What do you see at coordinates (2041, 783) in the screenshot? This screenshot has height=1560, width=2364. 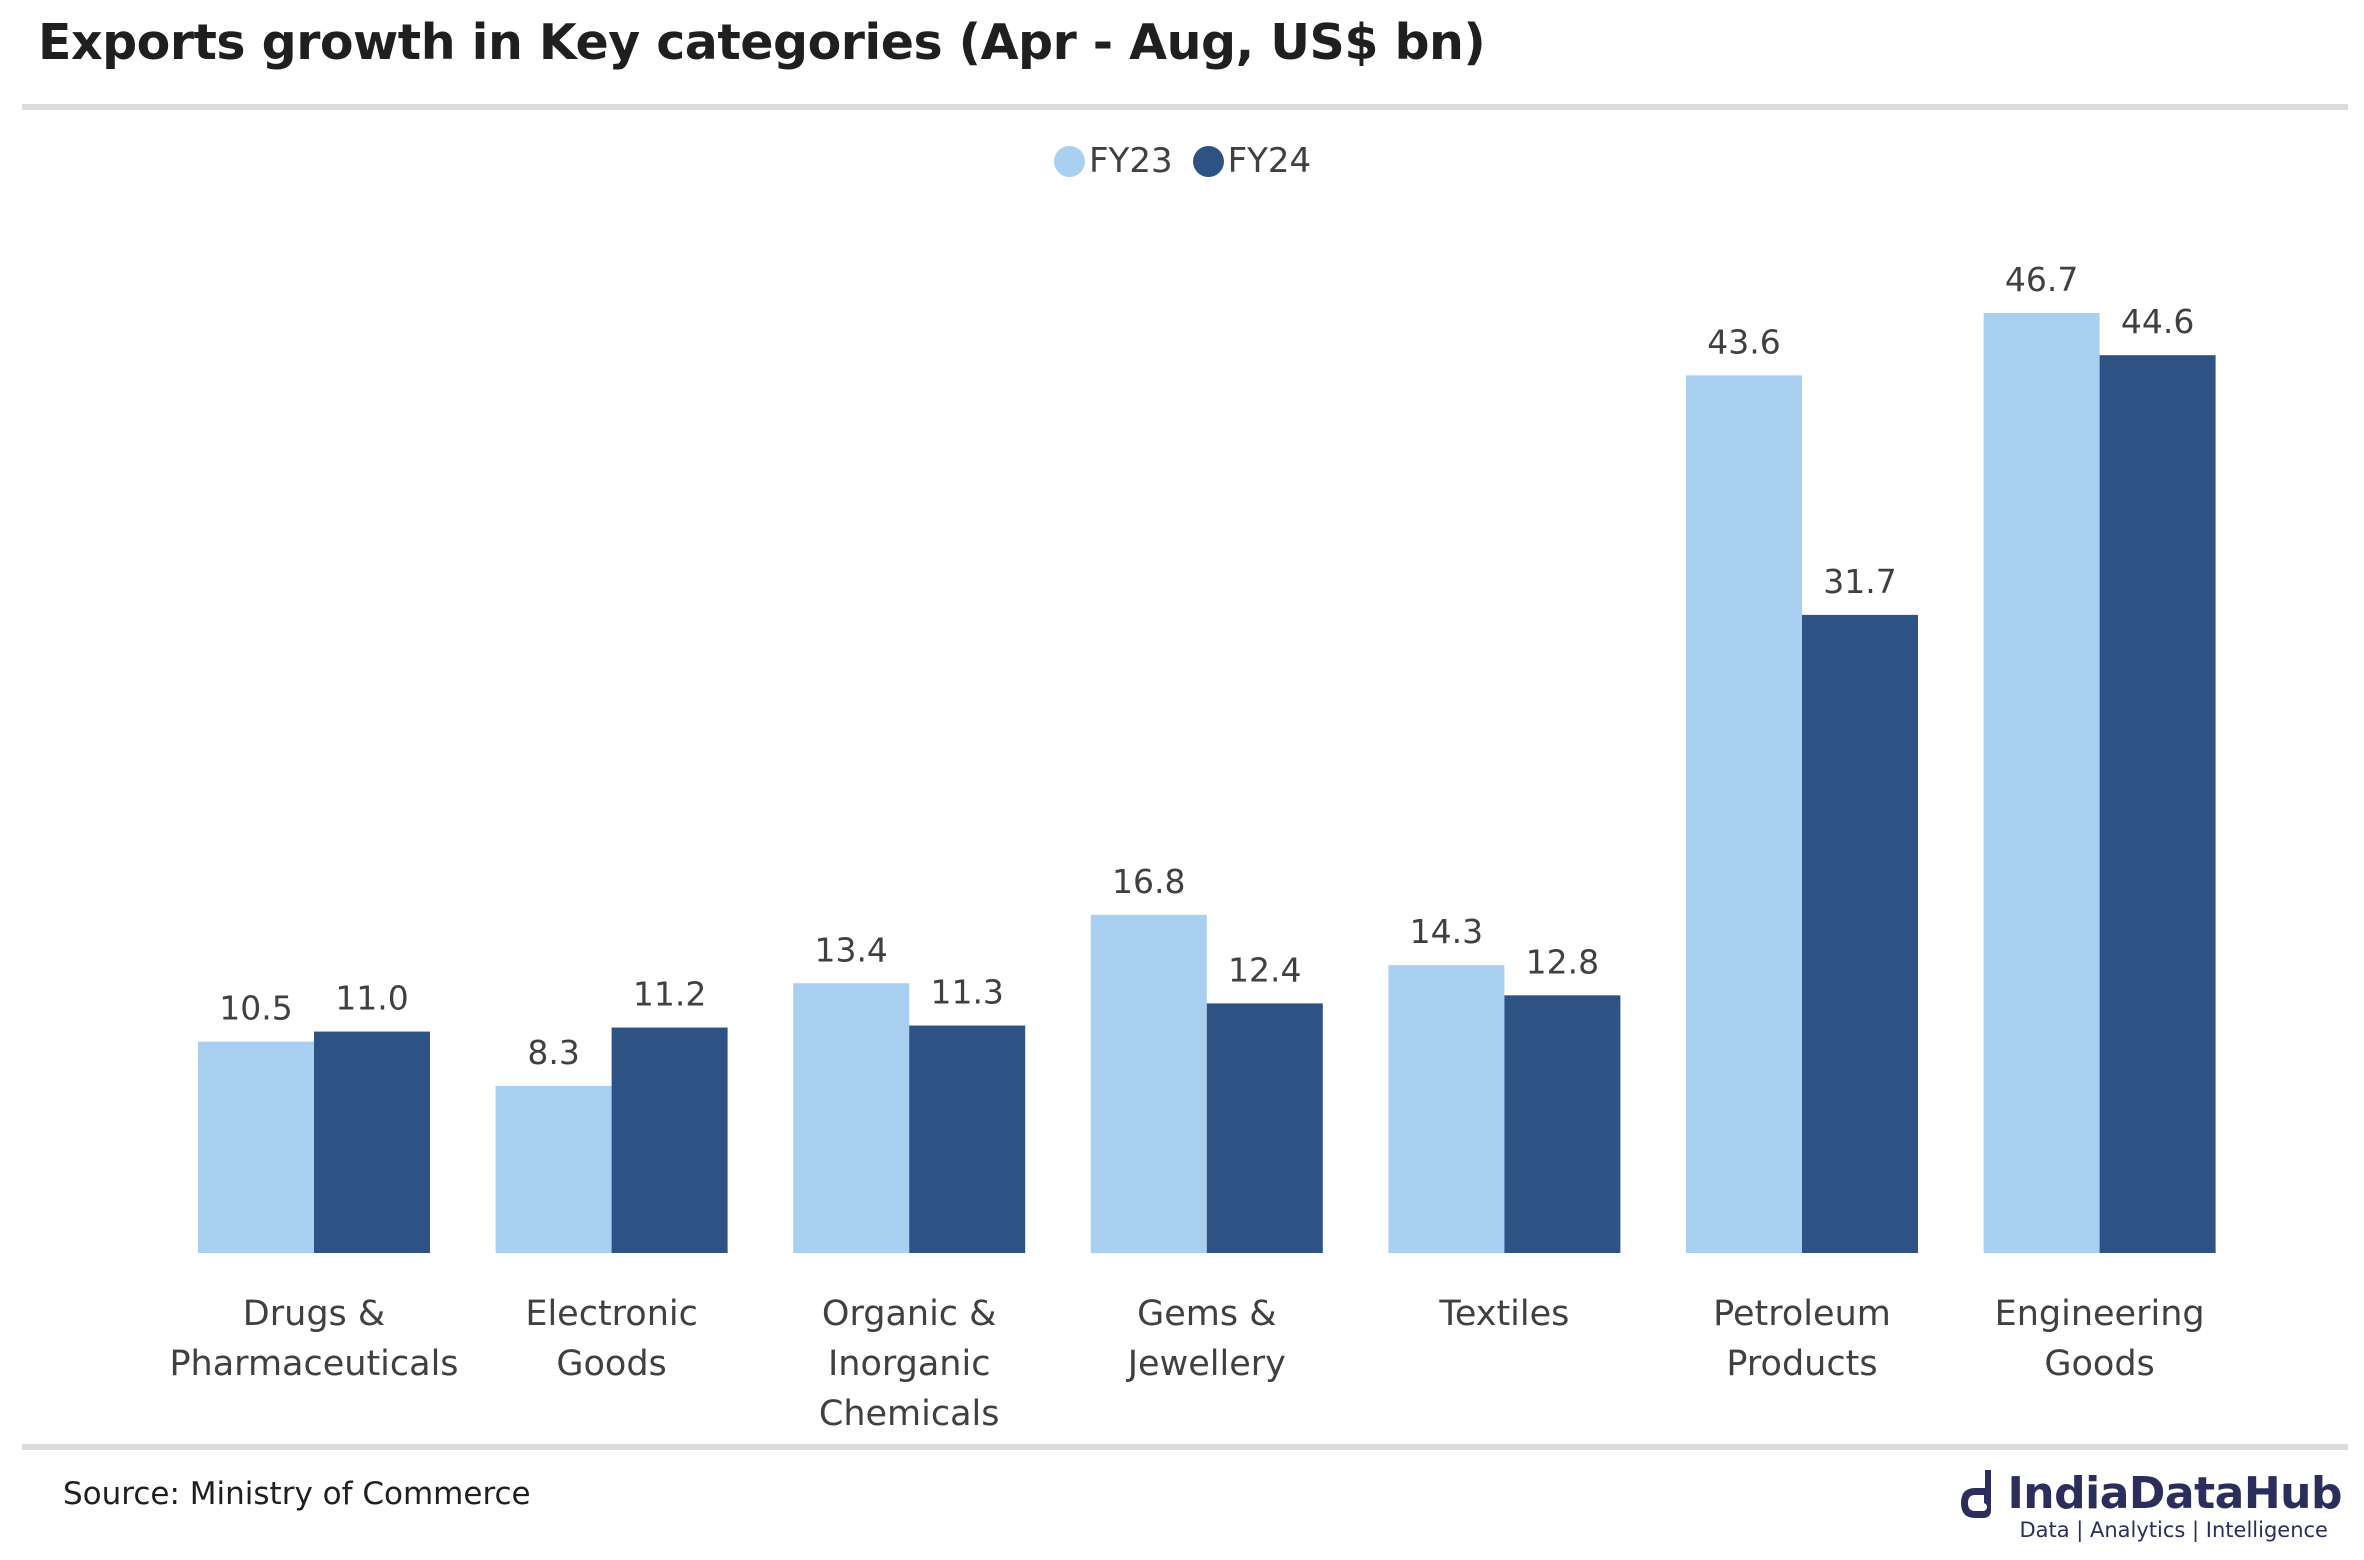 I see `bar-fy23-engineering-goods` at bounding box center [2041, 783].